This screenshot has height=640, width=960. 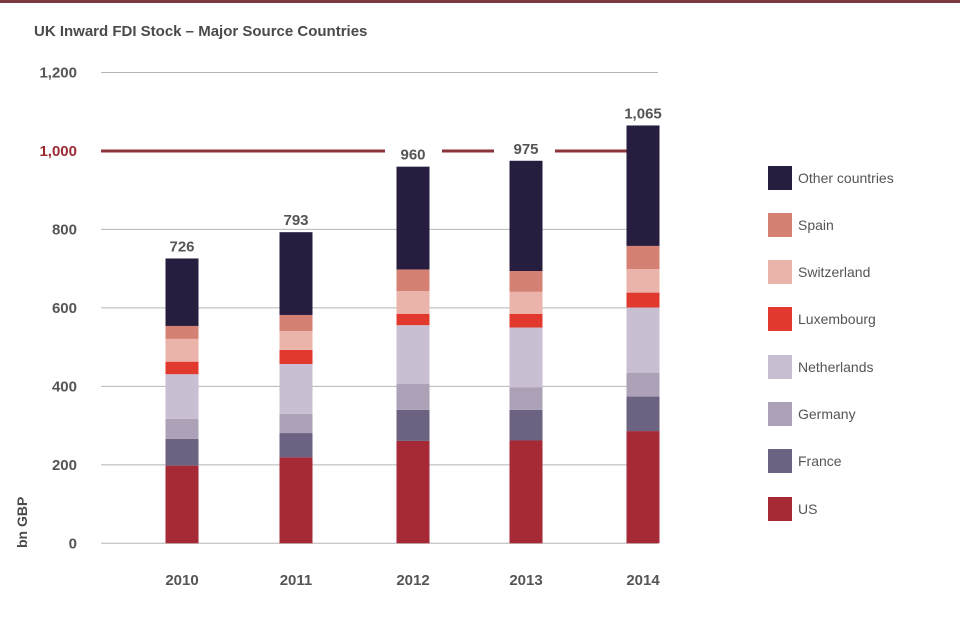 I want to click on legend-label: France, so click(x=820, y=461).